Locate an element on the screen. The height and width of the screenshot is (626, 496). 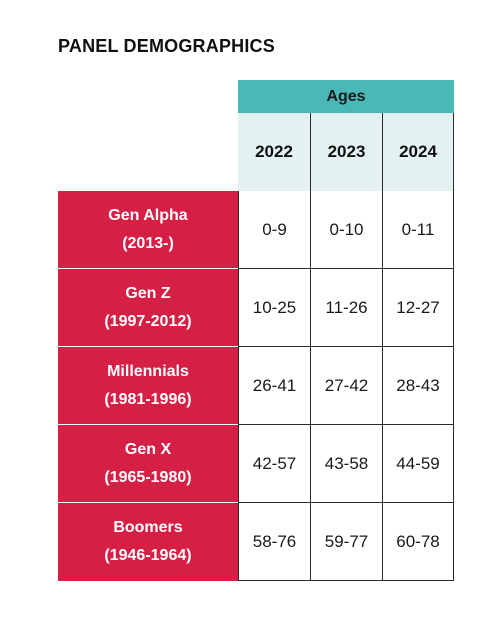
ages-header: Ages is located at coordinates (346, 96).